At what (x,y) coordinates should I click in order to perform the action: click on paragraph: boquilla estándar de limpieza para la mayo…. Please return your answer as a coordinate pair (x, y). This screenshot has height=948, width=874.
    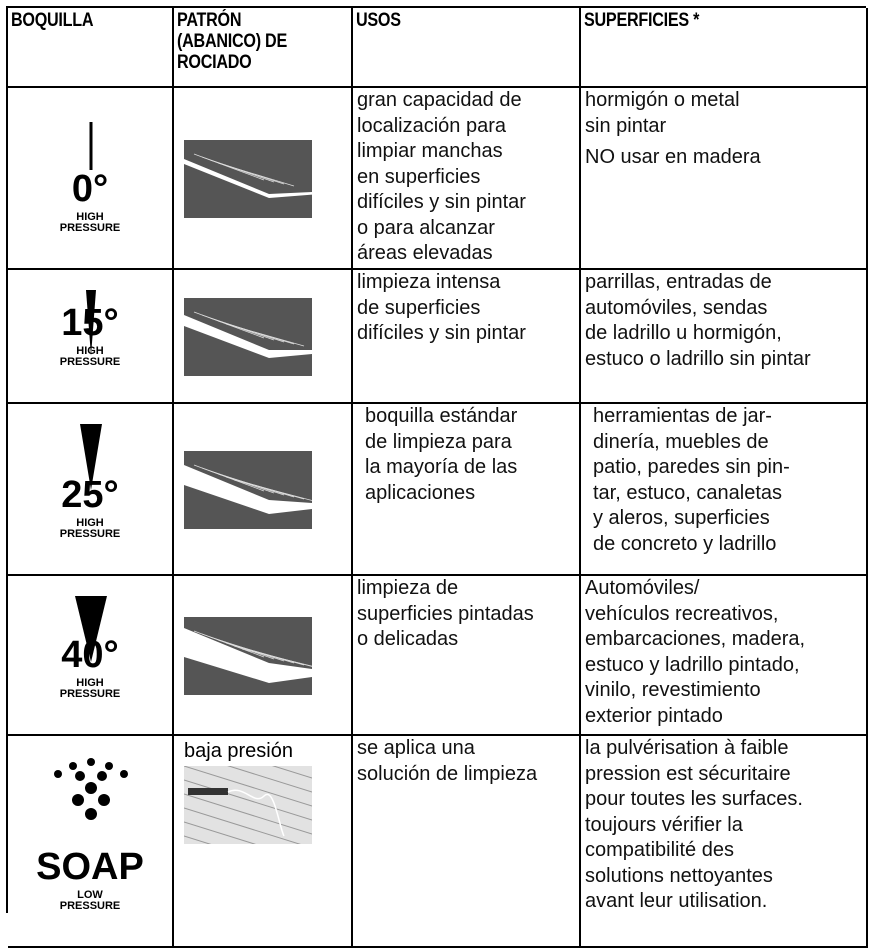
    Looking at the image, I should click on (470, 455).